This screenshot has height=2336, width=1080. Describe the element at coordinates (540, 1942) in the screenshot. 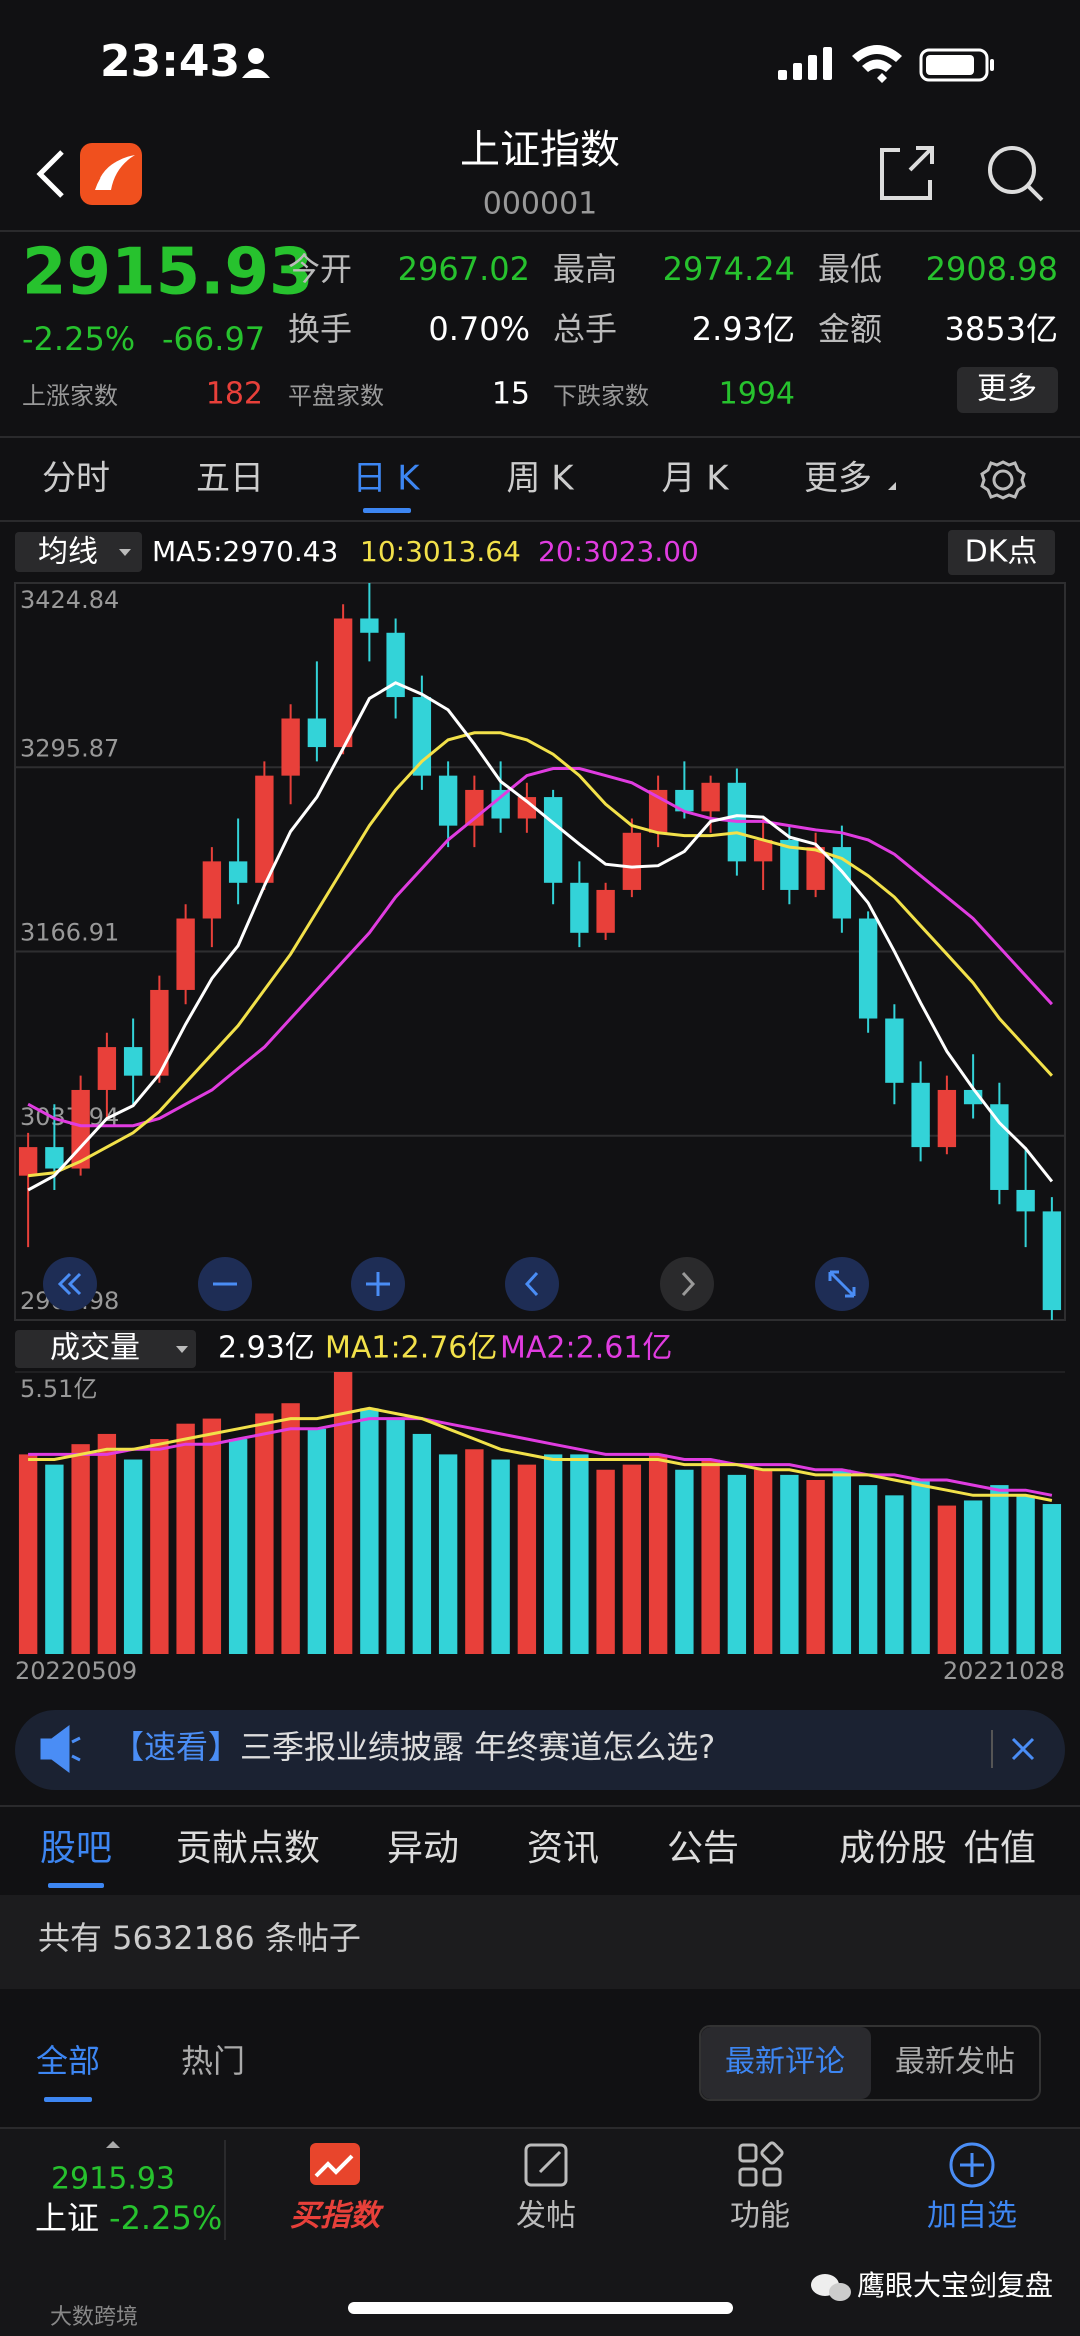

I see `post-count-band` at that location.